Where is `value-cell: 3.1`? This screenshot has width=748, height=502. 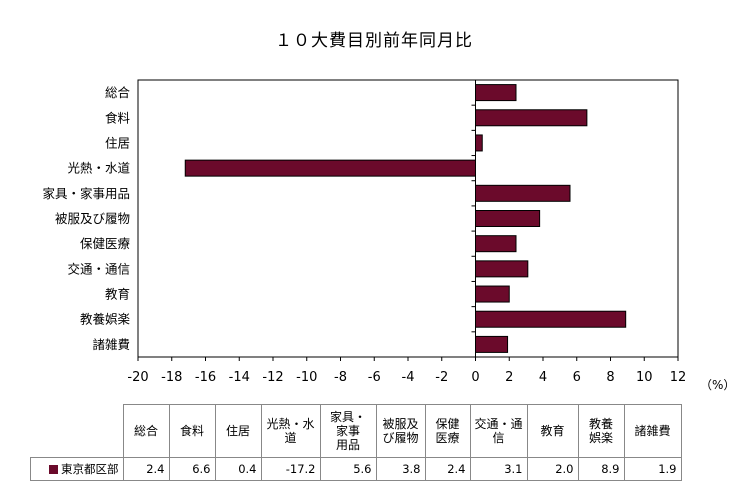 value-cell: 3.1 is located at coordinates (498, 469).